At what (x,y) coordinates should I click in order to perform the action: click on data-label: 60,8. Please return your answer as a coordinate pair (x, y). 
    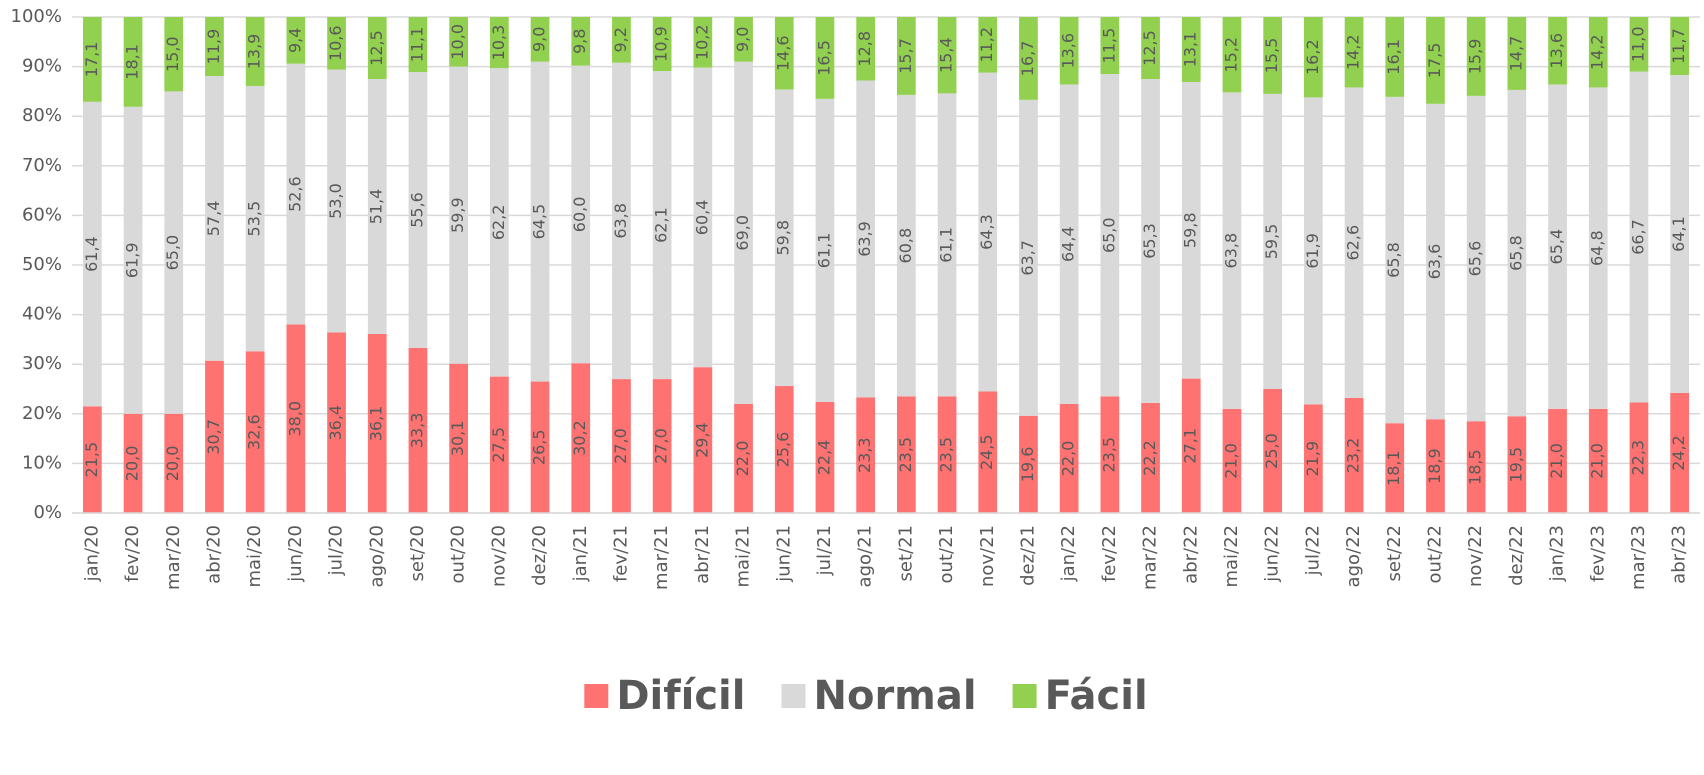
    Looking at the image, I should click on (905, 246).